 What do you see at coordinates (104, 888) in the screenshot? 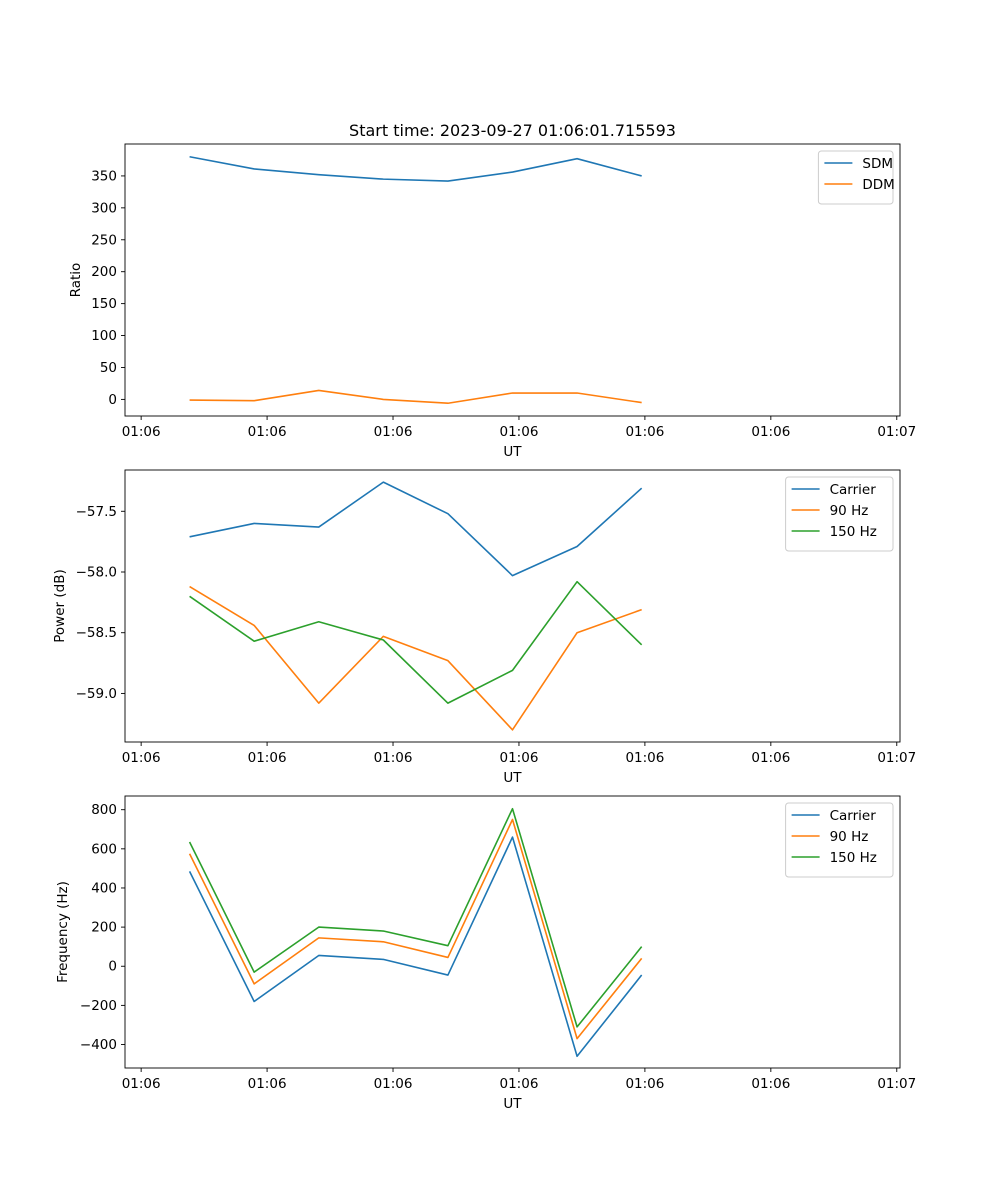
I see `y-tick-label: 400` at bounding box center [104, 888].